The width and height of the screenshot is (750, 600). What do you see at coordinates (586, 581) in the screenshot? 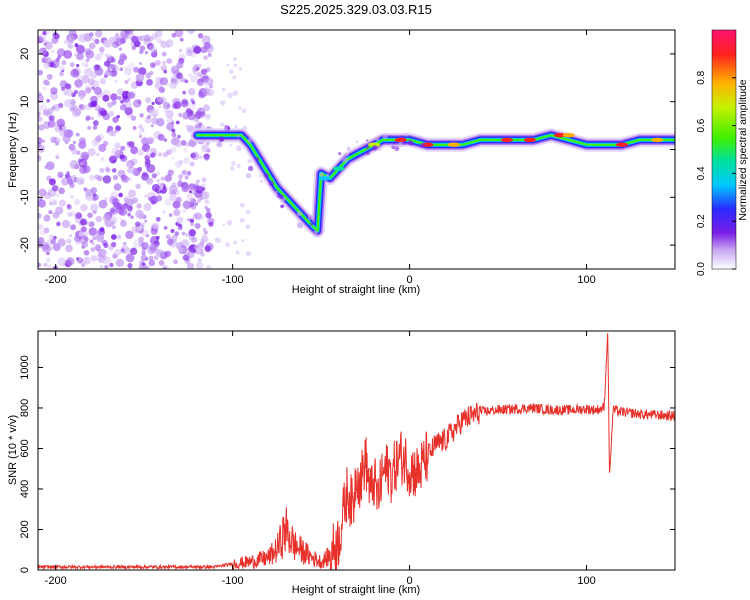
I see `snr-x-tick-label: 100` at bounding box center [586, 581].